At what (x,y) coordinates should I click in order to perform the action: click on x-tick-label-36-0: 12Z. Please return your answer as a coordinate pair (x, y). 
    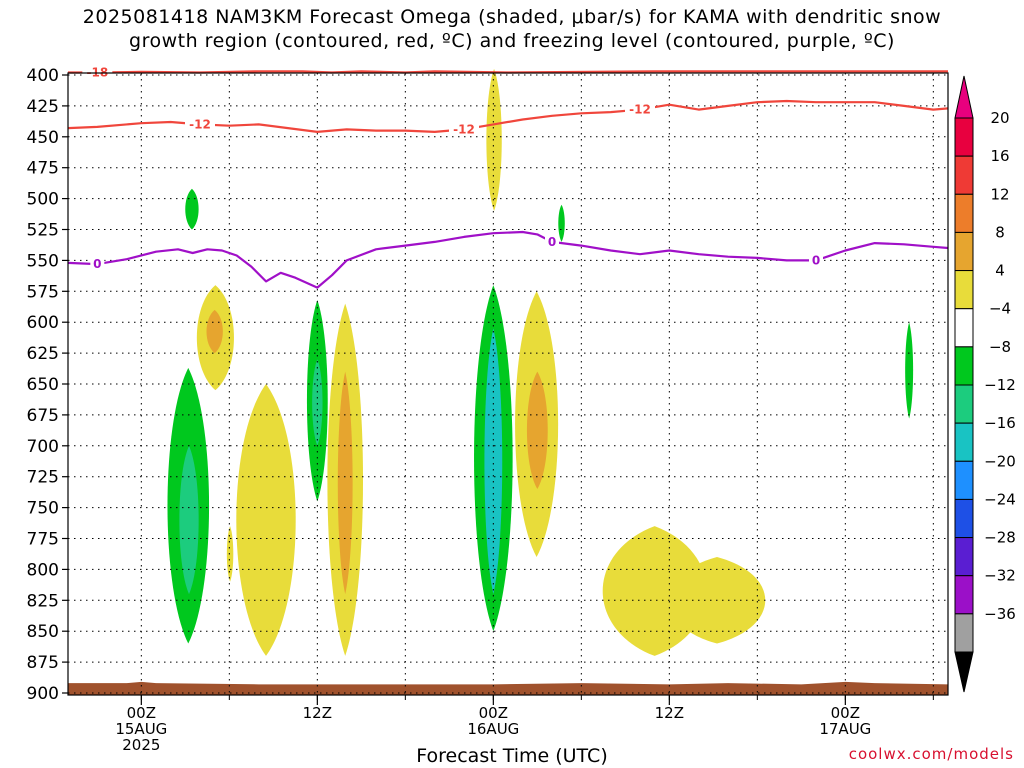
    Looking at the image, I should click on (669, 713).